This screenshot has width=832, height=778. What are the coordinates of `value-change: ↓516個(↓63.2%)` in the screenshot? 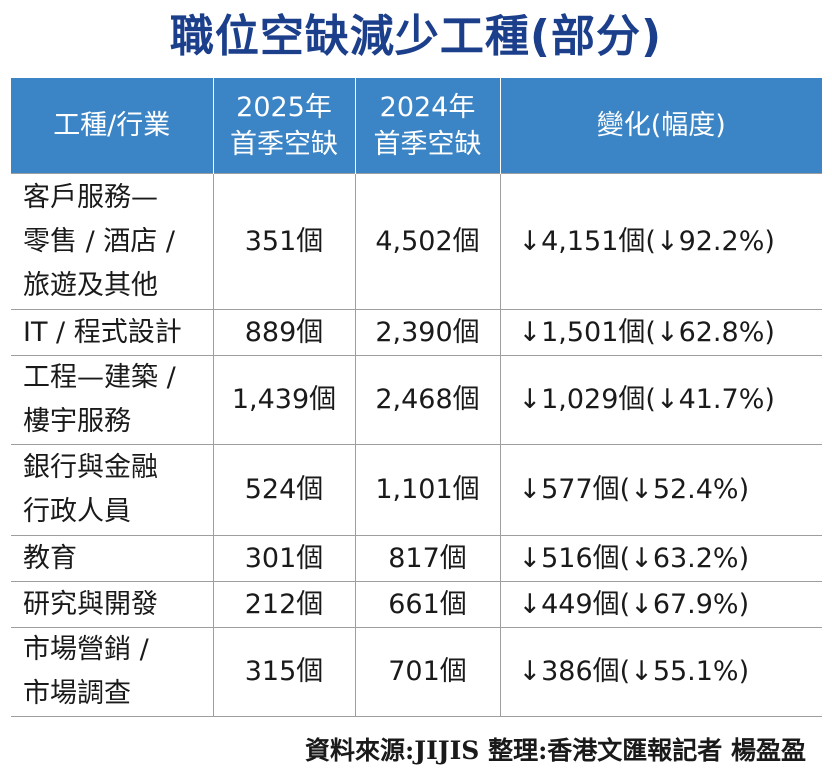 It's located at (660, 558).